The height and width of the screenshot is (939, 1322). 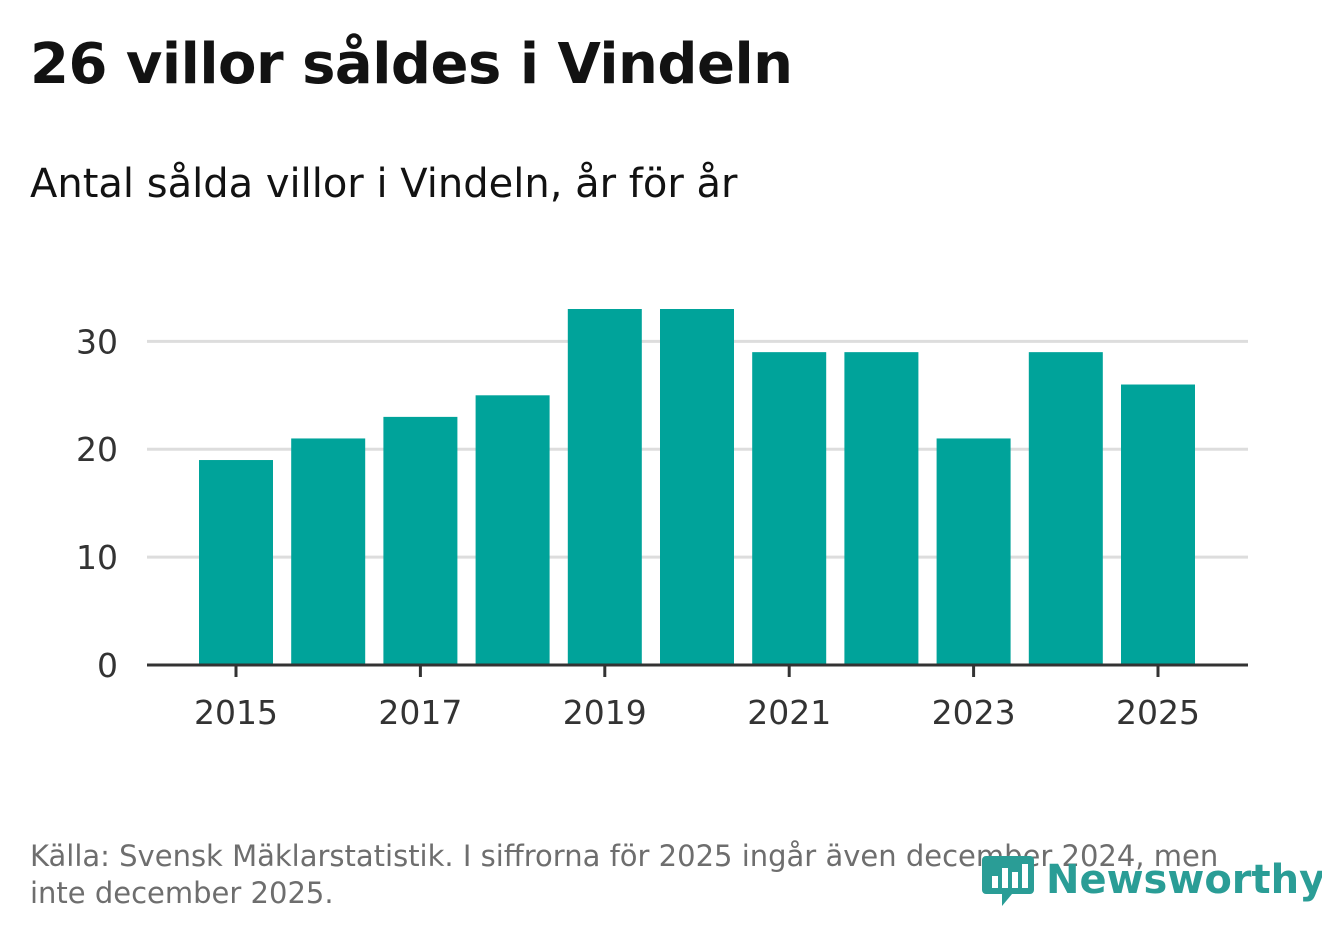 I want to click on chart-subtitle: Antal sålda villor i Vindeln, år för år, so click(x=384, y=184).